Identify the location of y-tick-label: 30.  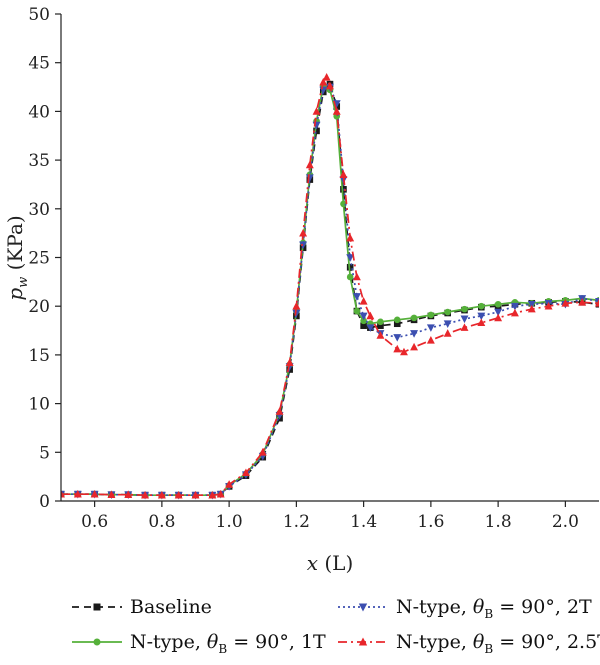
(39, 210).